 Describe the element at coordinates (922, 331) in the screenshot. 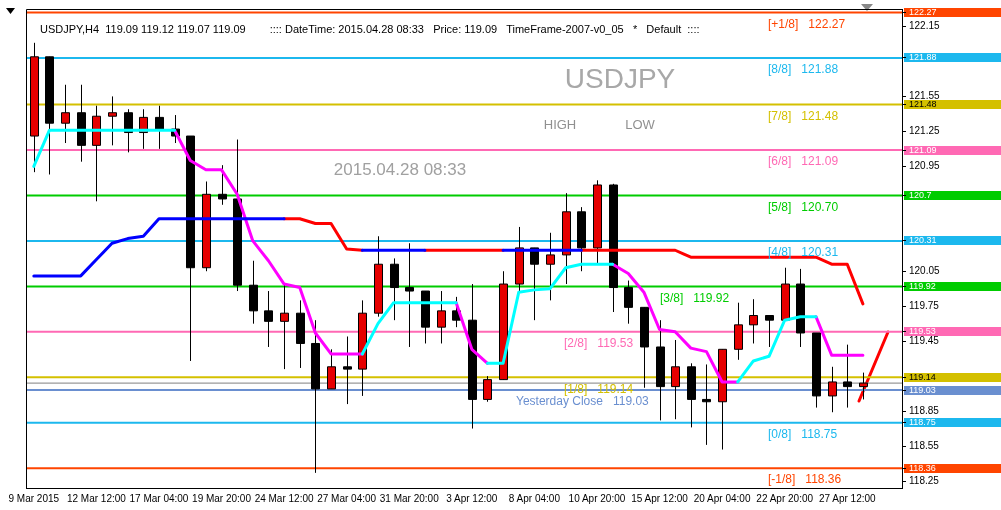

I see `y-tick-label: 119.53` at that location.